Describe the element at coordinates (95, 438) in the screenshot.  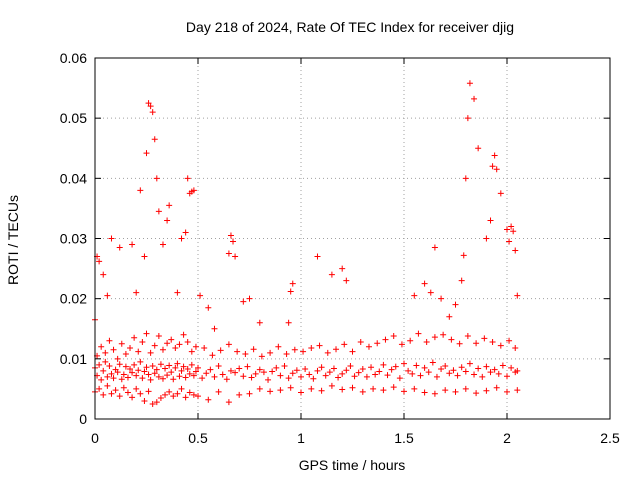
I see `x-tick-label: 0` at that location.